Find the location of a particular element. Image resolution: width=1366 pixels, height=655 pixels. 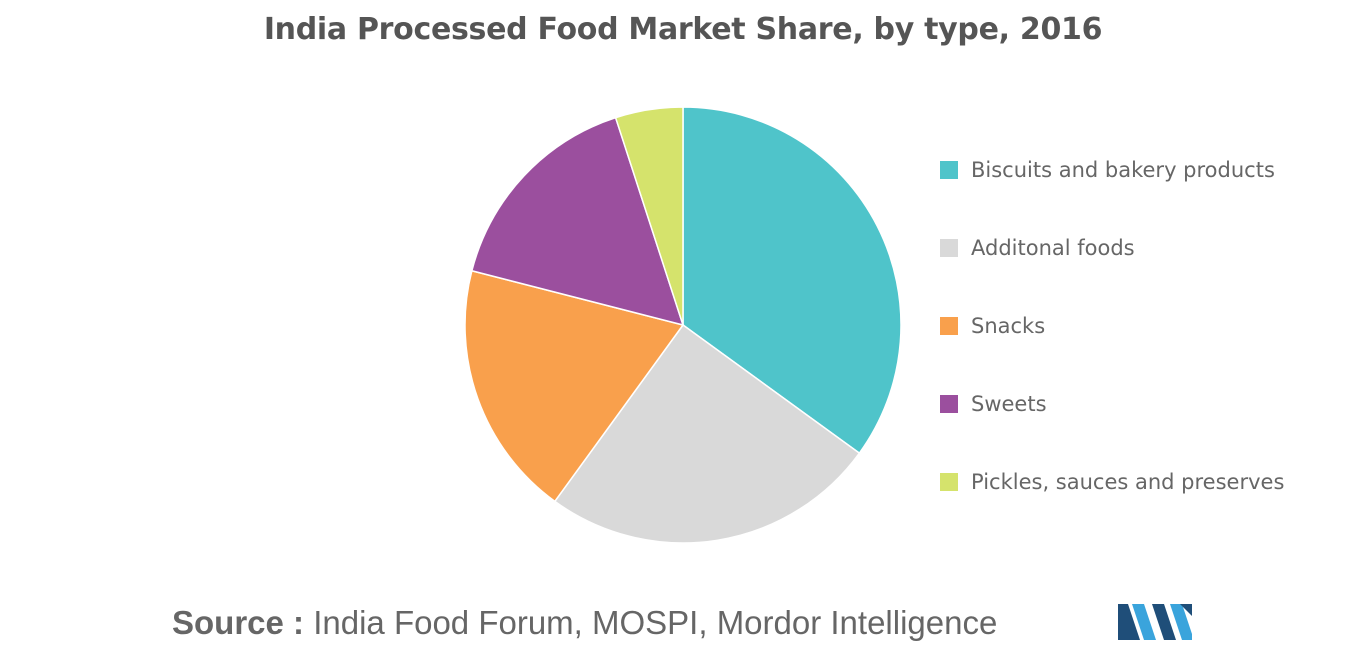

pie-slice-additional-foods is located at coordinates (707, 433).